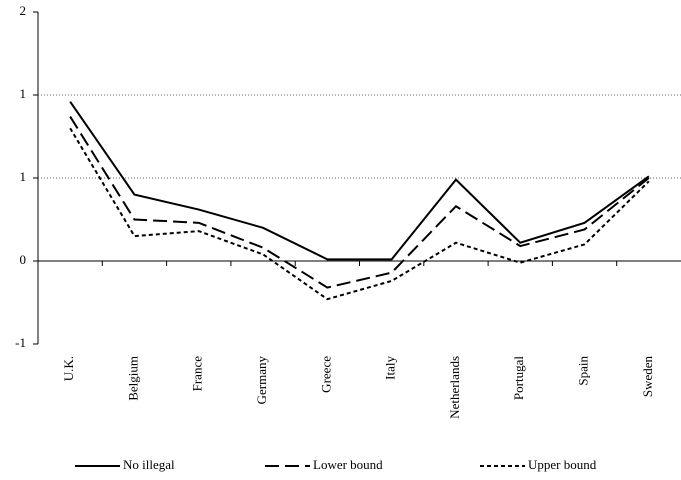  Describe the element at coordinates (325, 374) in the screenshot. I see `x-tick-label: Greece` at that location.